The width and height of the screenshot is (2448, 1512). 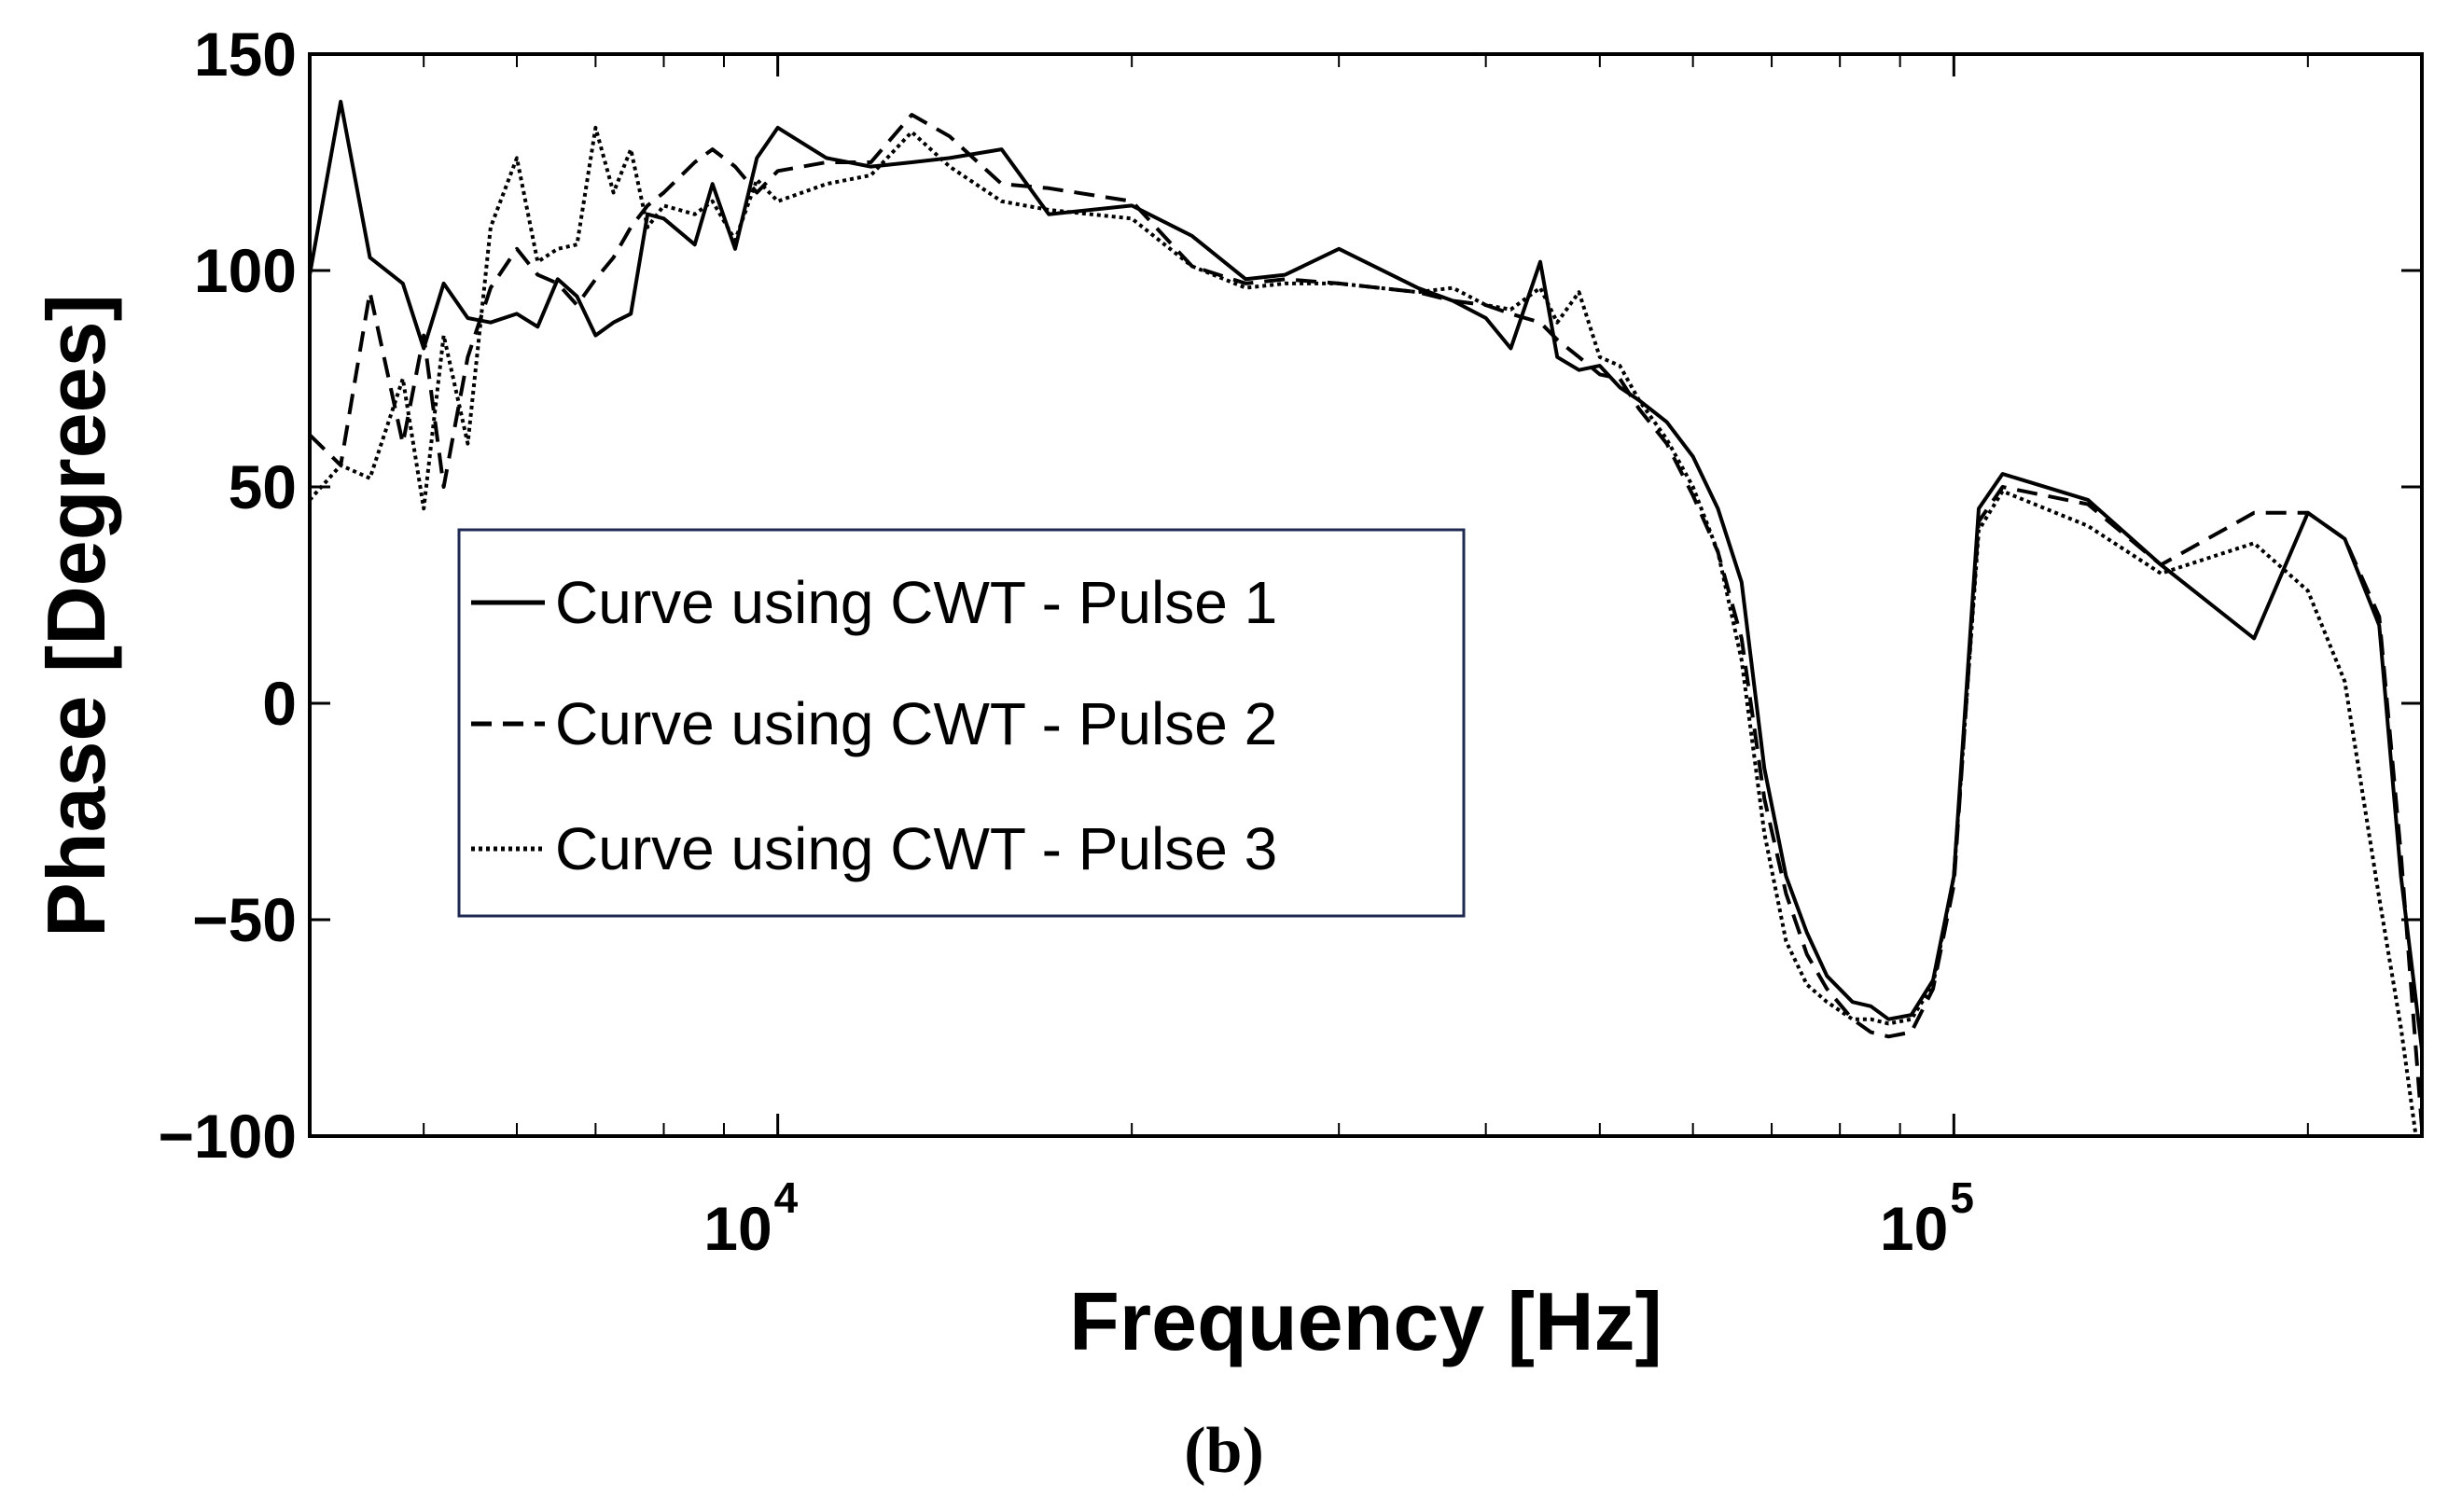 I want to click on legend-label-pulse-1: Curve using CWT - Pulse 1, so click(x=916, y=602).